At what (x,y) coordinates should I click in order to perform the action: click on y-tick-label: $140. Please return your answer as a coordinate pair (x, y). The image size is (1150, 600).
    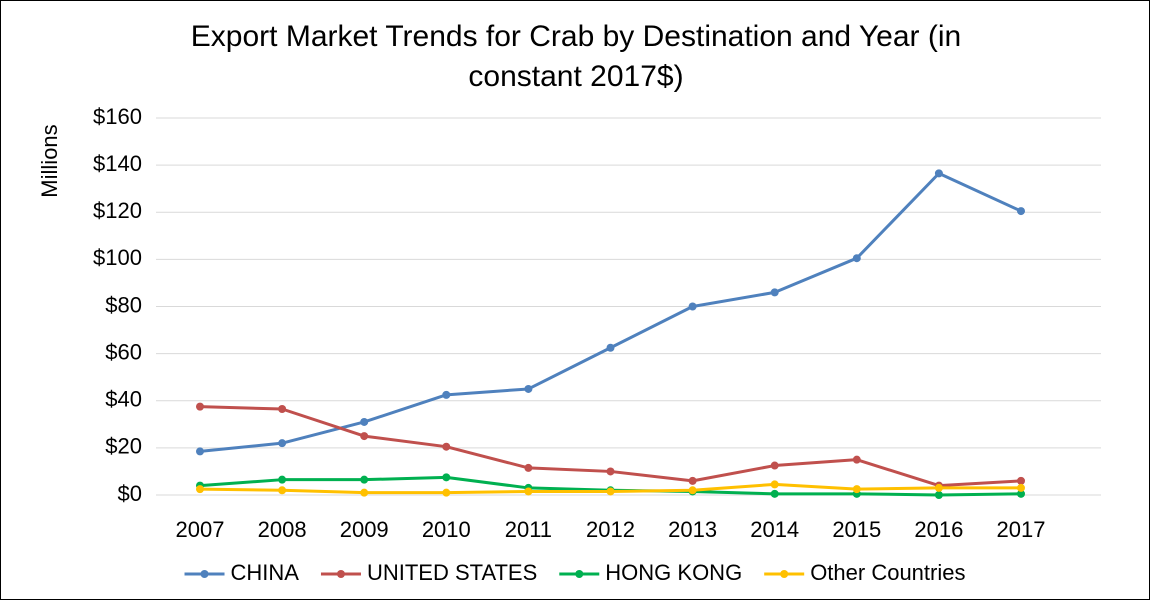
    Looking at the image, I should click on (117, 163).